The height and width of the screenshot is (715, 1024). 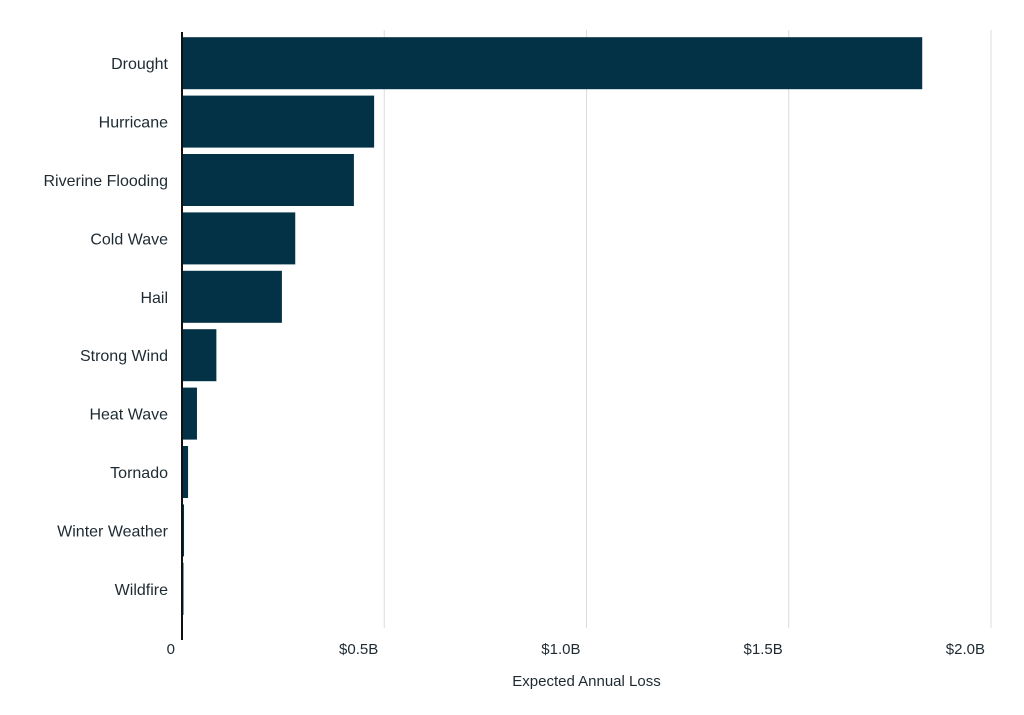 What do you see at coordinates (139, 473) in the screenshot?
I see `category-label: Tornado` at bounding box center [139, 473].